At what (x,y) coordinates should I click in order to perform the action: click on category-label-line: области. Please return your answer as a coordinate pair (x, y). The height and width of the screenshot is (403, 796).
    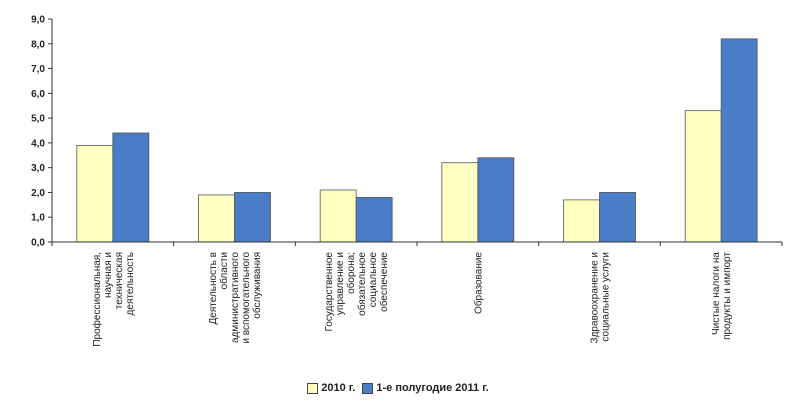
    Looking at the image, I should click on (224, 270).